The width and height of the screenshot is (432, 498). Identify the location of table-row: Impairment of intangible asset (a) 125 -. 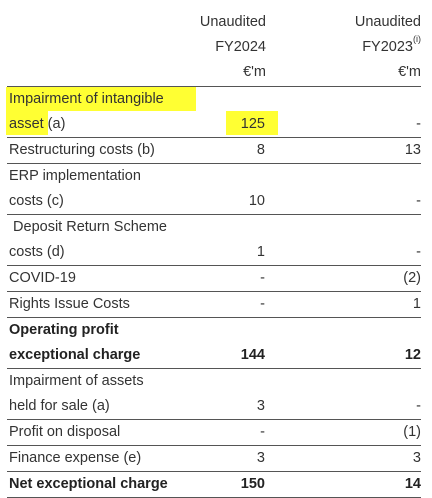
(214, 111).